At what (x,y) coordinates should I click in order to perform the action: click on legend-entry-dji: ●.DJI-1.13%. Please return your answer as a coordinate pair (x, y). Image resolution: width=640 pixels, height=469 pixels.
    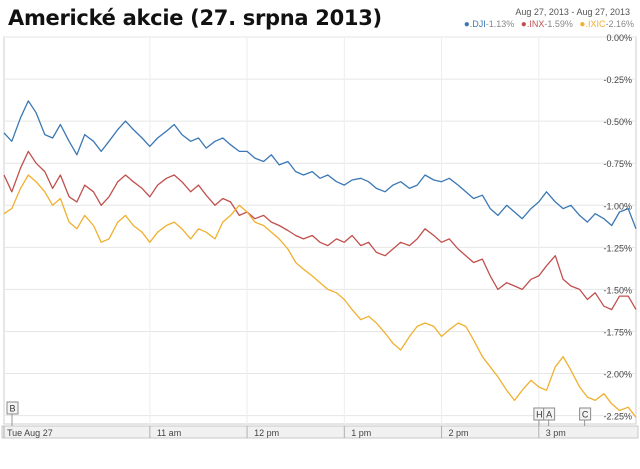
    Looking at the image, I should click on (490, 24).